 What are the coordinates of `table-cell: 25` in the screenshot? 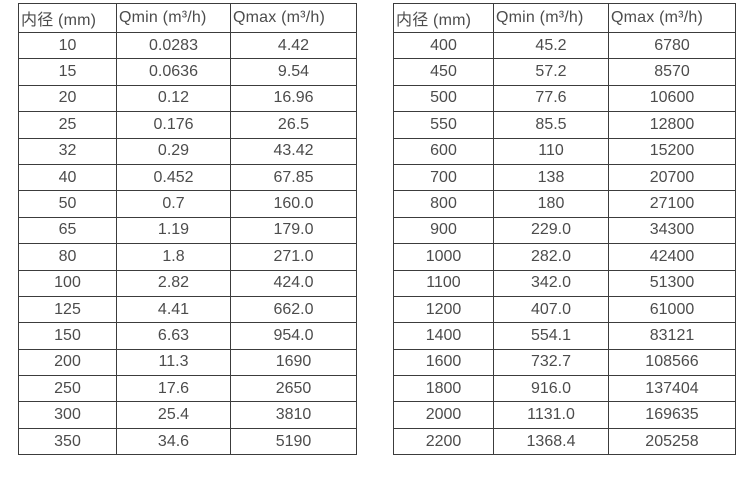 It's located at (67, 125).